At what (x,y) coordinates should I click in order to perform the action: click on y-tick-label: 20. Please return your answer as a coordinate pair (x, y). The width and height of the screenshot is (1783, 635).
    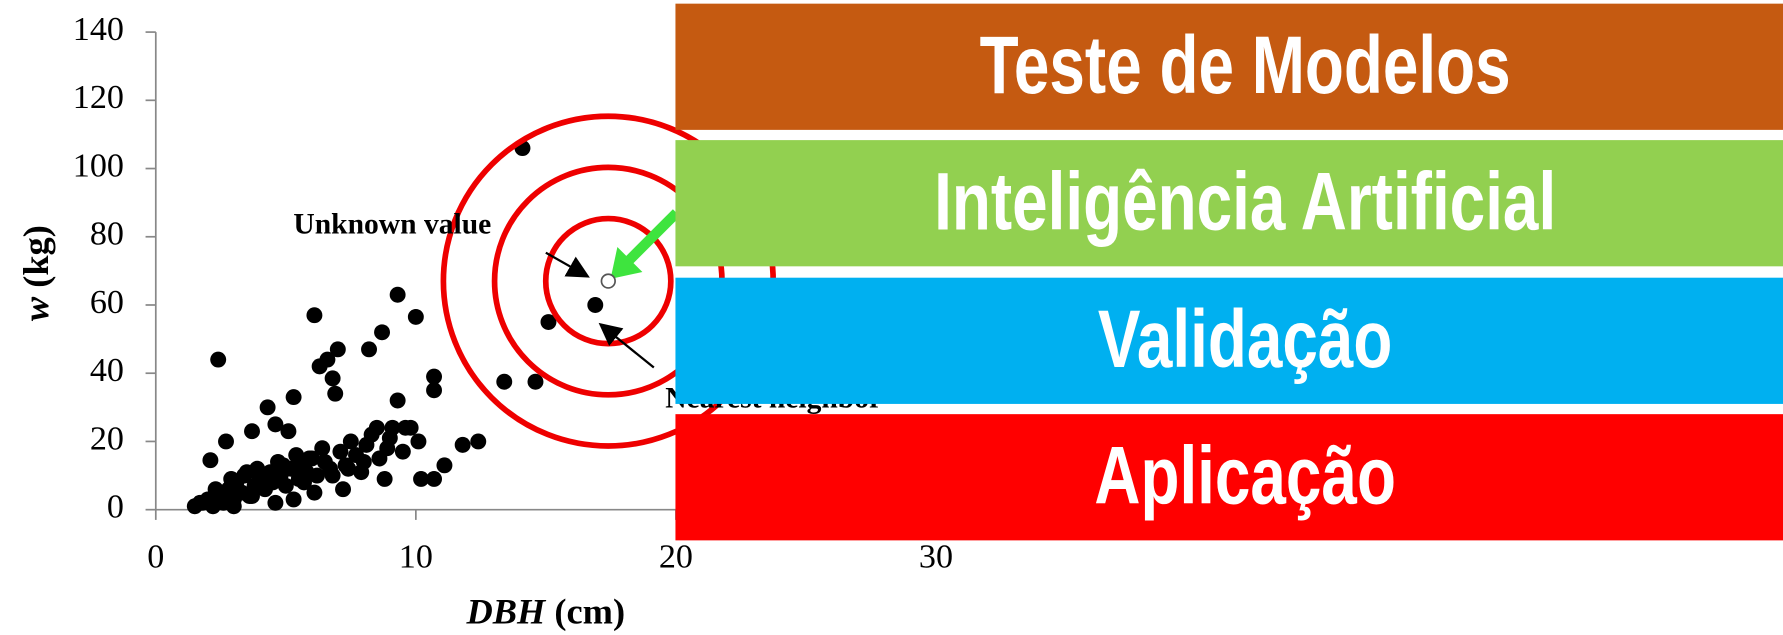
    Looking at the image, I should click on (107, 438).